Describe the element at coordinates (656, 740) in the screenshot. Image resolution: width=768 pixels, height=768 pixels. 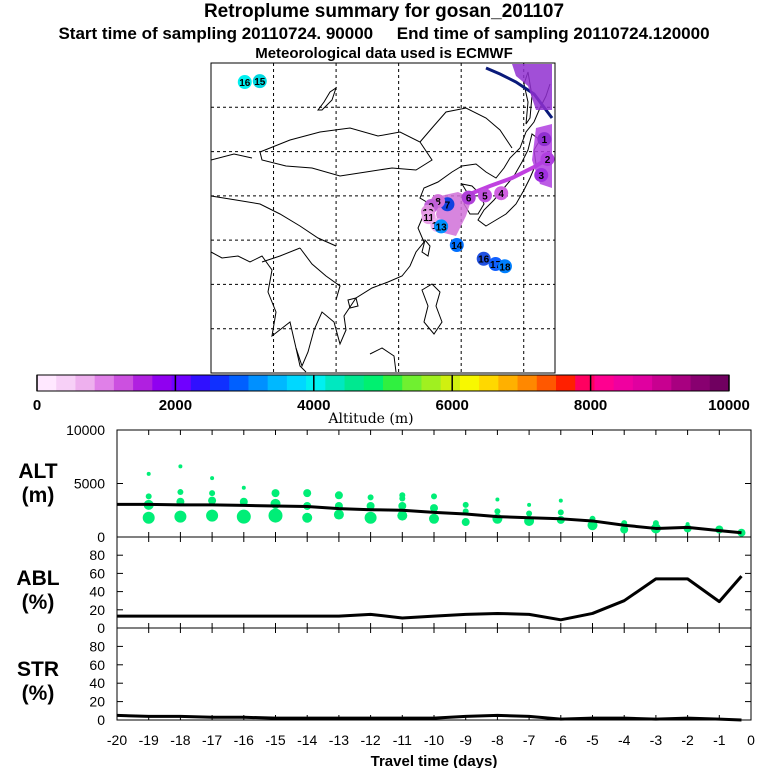
I see `x-tick-label: -3` at that location.